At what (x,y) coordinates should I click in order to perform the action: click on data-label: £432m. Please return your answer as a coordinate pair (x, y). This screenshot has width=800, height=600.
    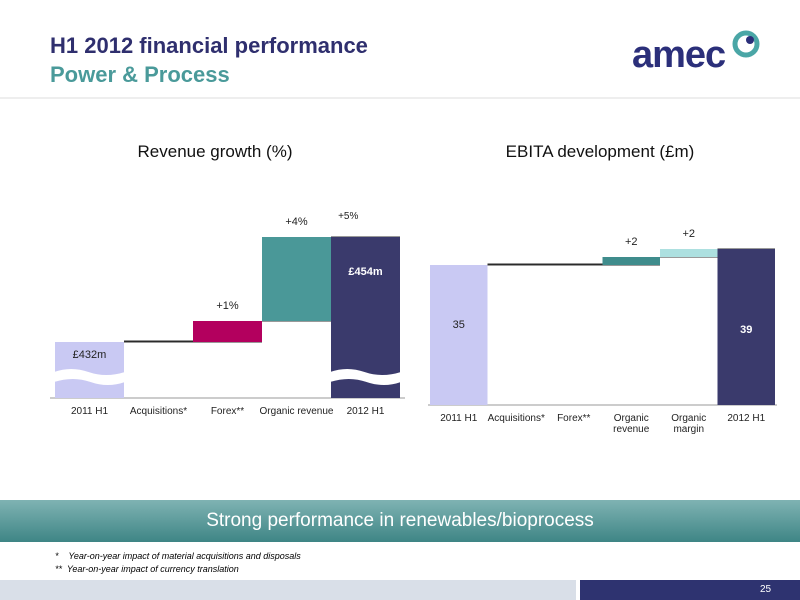
    Looking at the image, I should click on (89, 355).